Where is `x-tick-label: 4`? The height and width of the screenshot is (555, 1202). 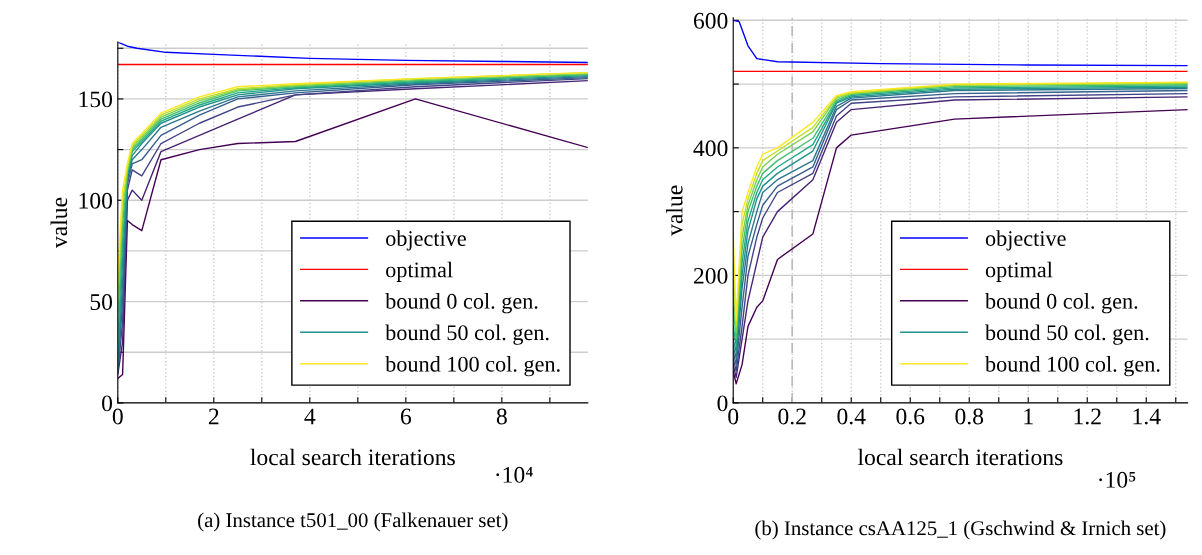 x-tick-label: 4 is located at coordinates (310, 416).